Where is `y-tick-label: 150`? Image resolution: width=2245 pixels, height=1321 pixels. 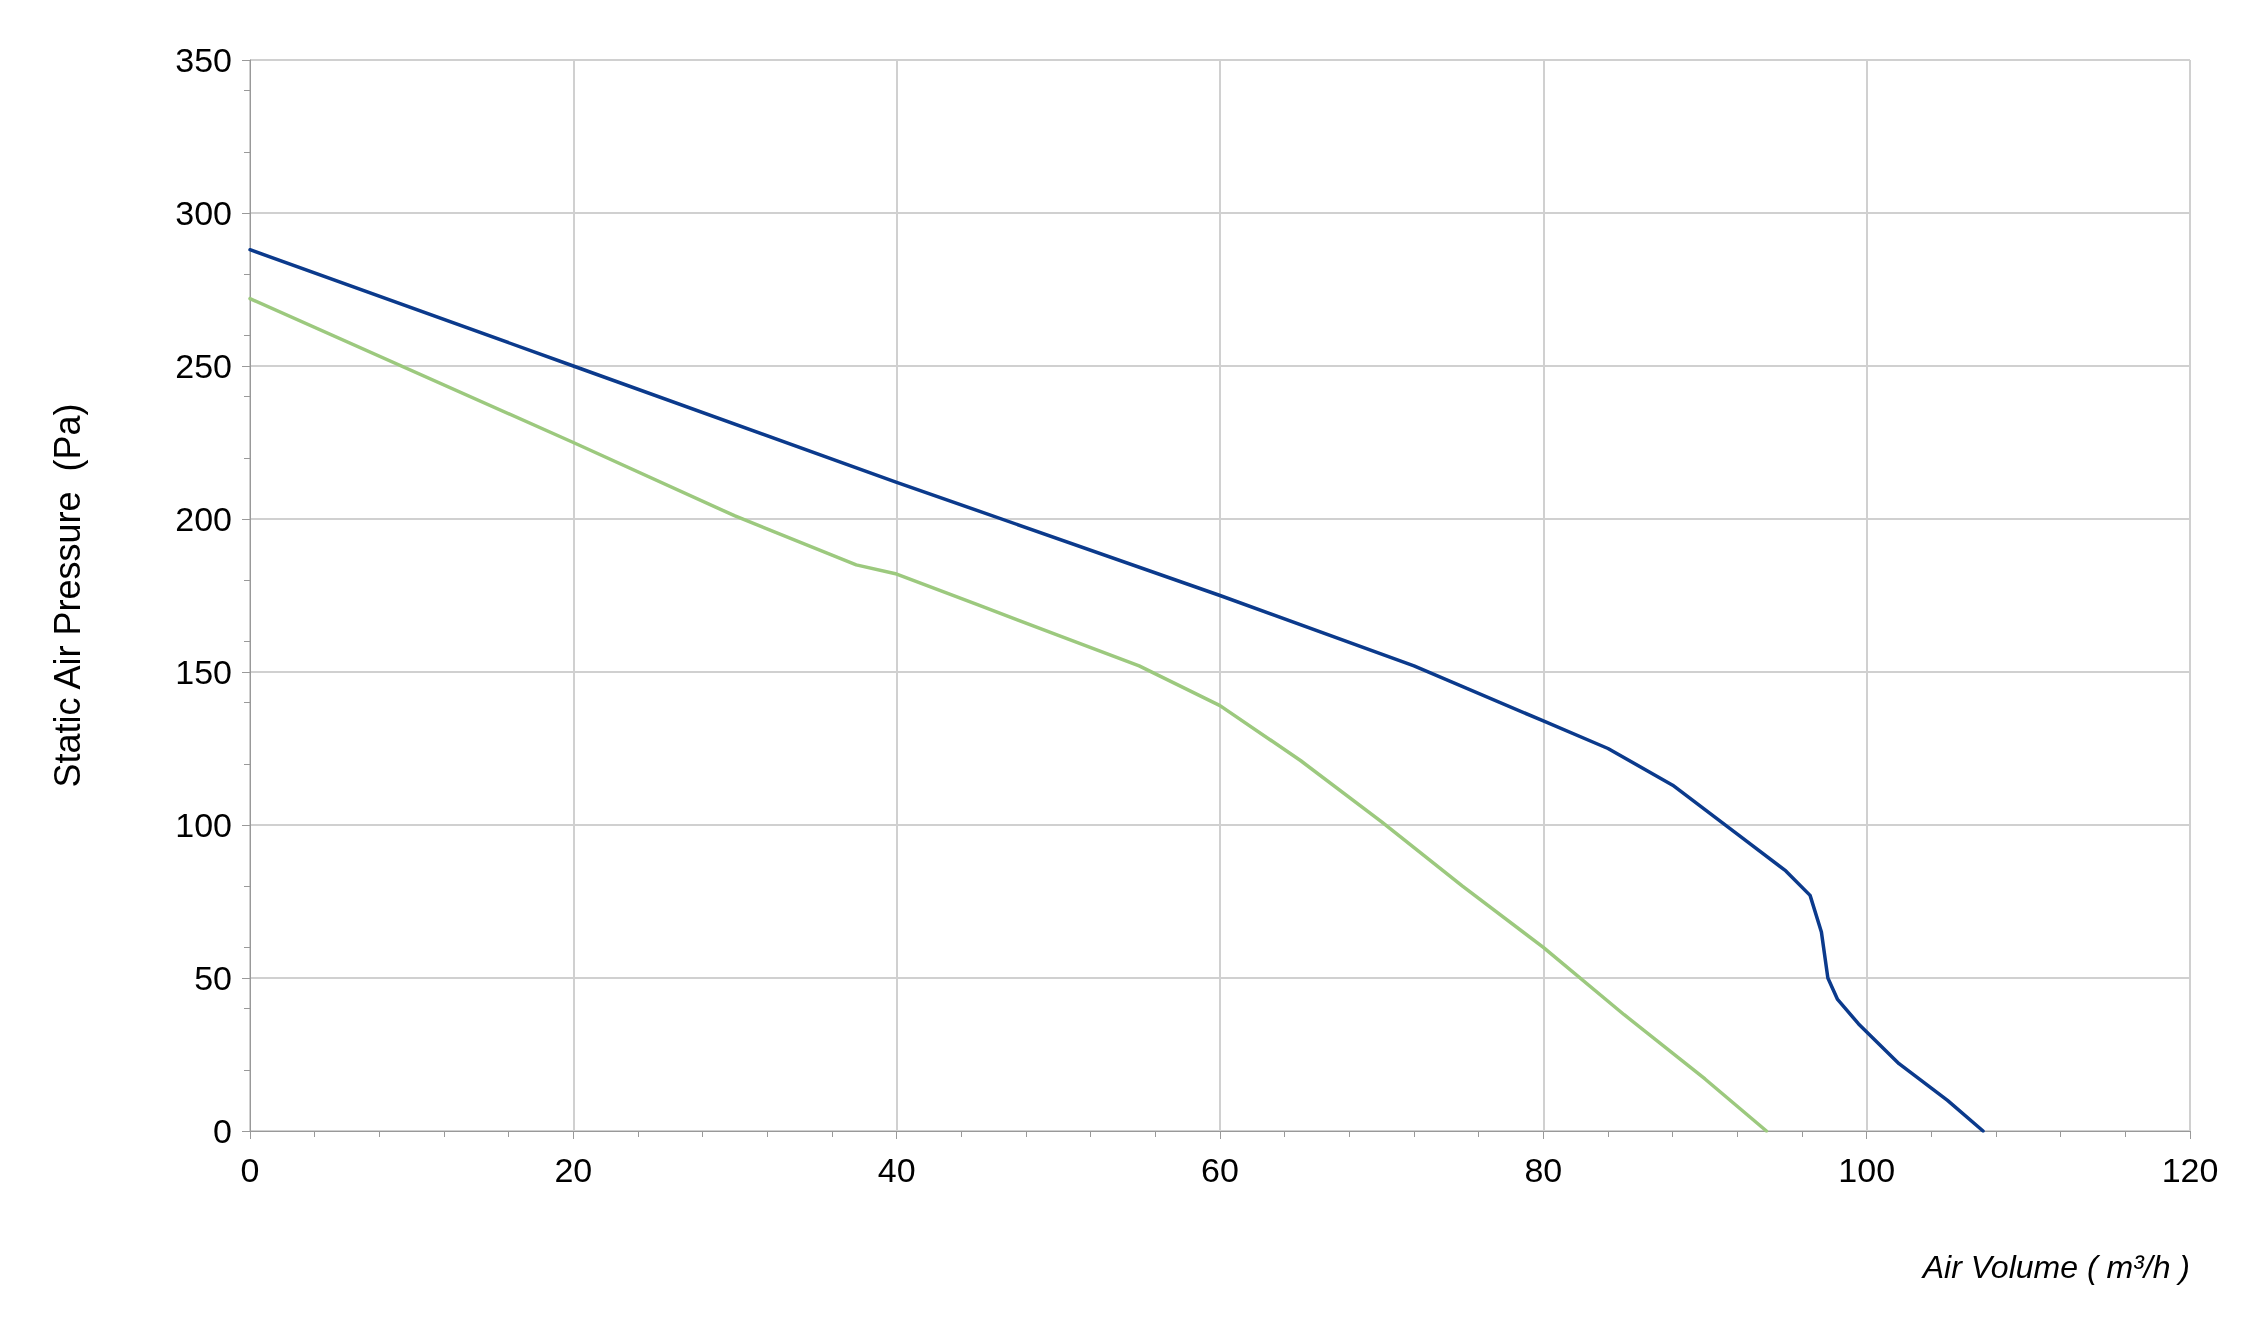 y-tick-label: 150 is located at coordinates (203, 672).